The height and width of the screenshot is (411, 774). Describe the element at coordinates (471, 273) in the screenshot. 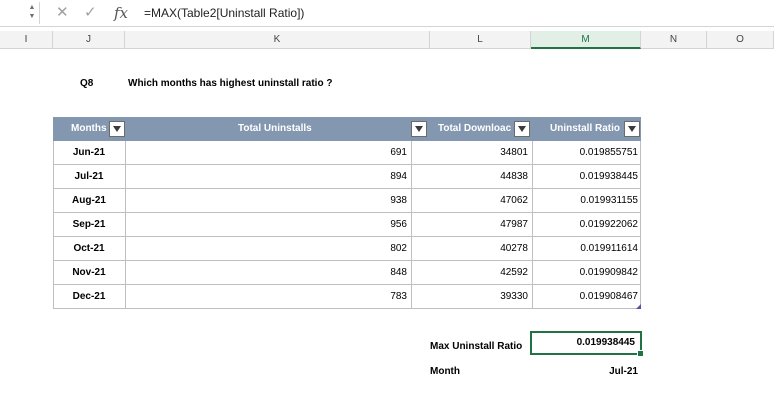

I see `cell-total-downloads: 42592` at that location.